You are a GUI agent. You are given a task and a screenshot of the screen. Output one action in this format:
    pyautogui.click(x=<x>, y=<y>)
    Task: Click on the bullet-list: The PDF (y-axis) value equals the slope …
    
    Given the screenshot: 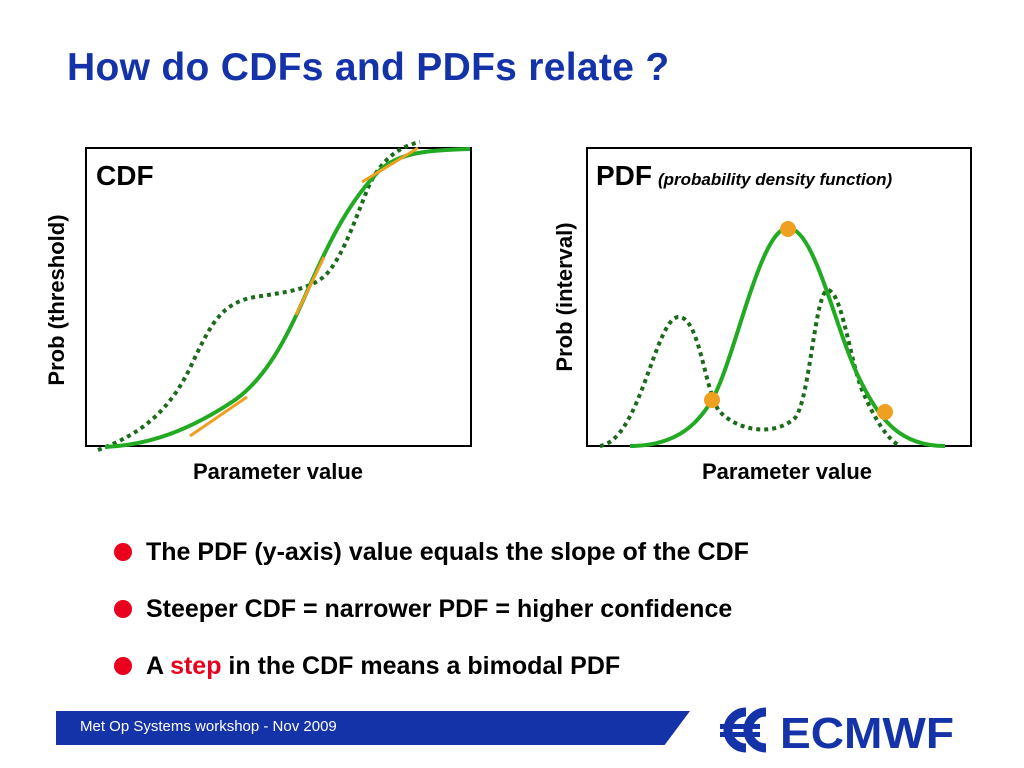 What is the action you would take?
    pyautogui.click(x=430, y=619)
    